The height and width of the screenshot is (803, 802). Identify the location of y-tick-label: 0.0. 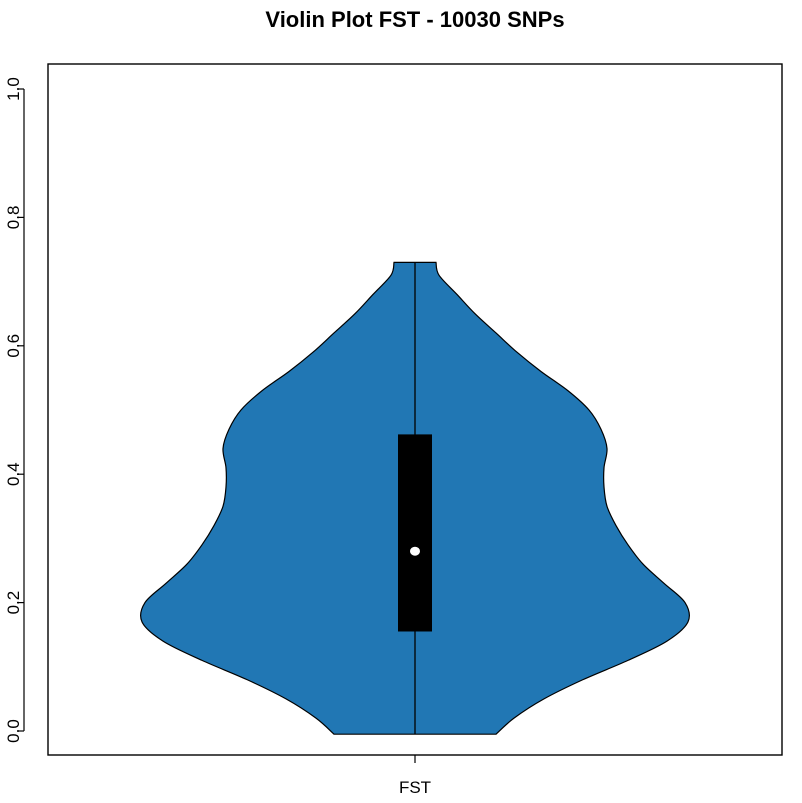
(13, 731).